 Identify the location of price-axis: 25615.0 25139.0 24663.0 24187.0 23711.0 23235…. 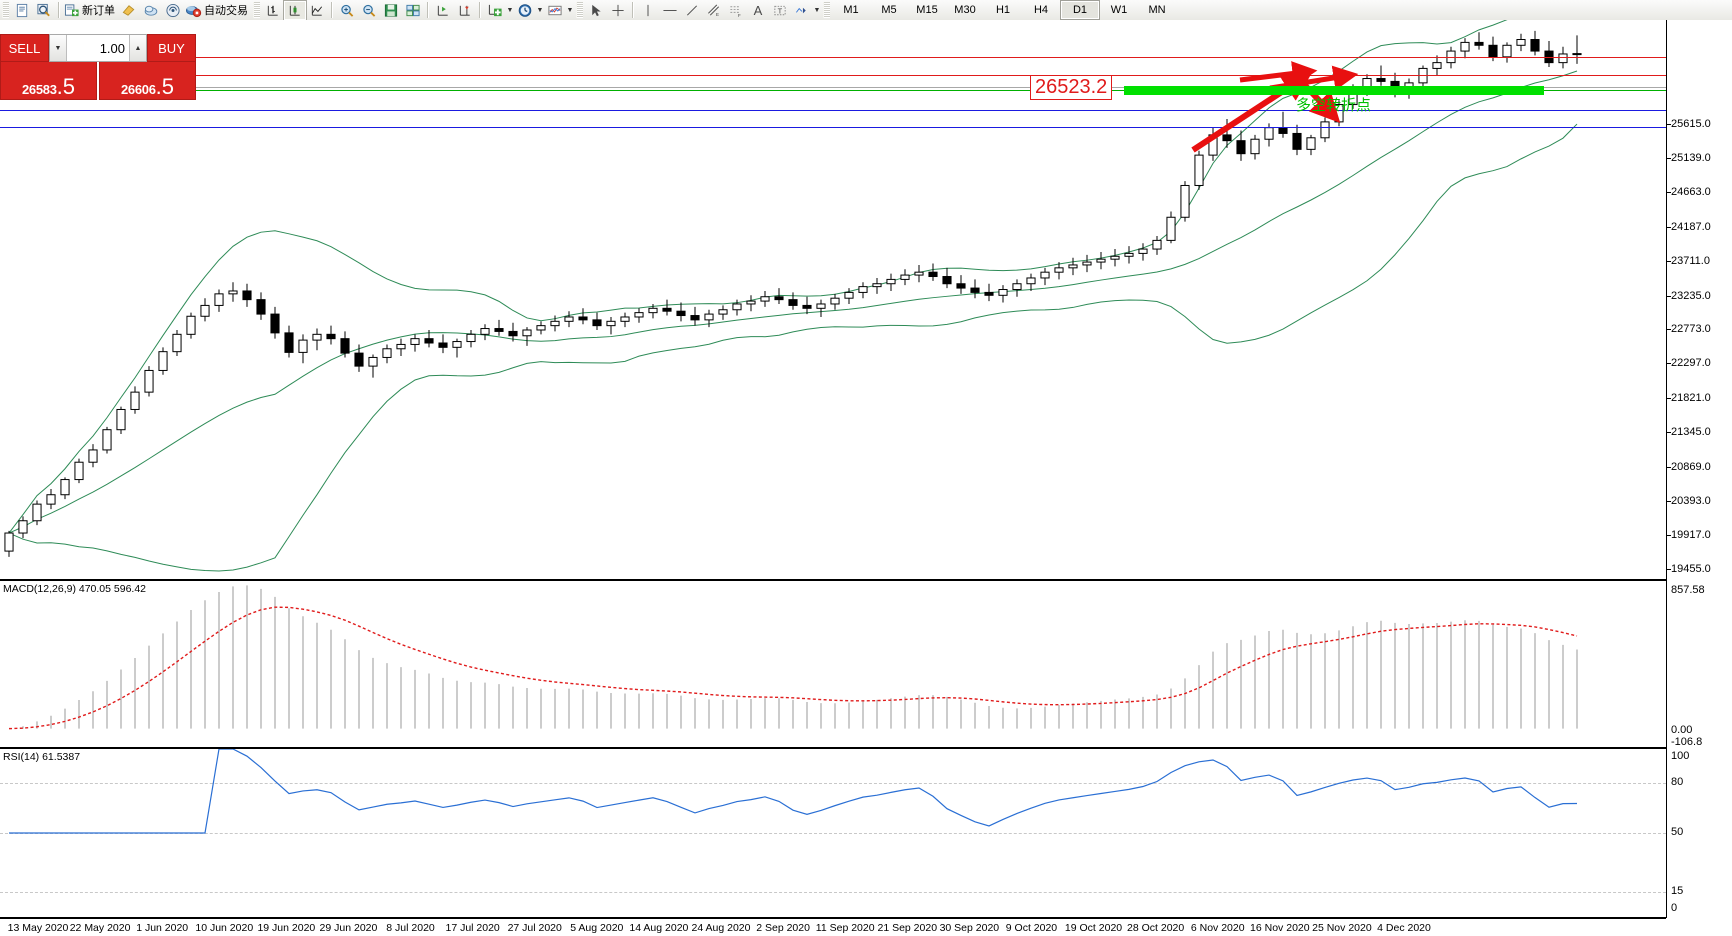
(1699, 300).